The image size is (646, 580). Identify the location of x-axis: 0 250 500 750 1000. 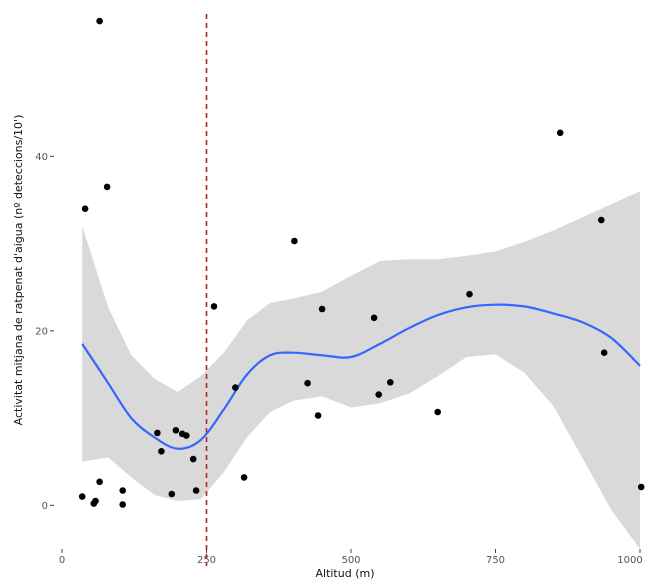
(351, 557).